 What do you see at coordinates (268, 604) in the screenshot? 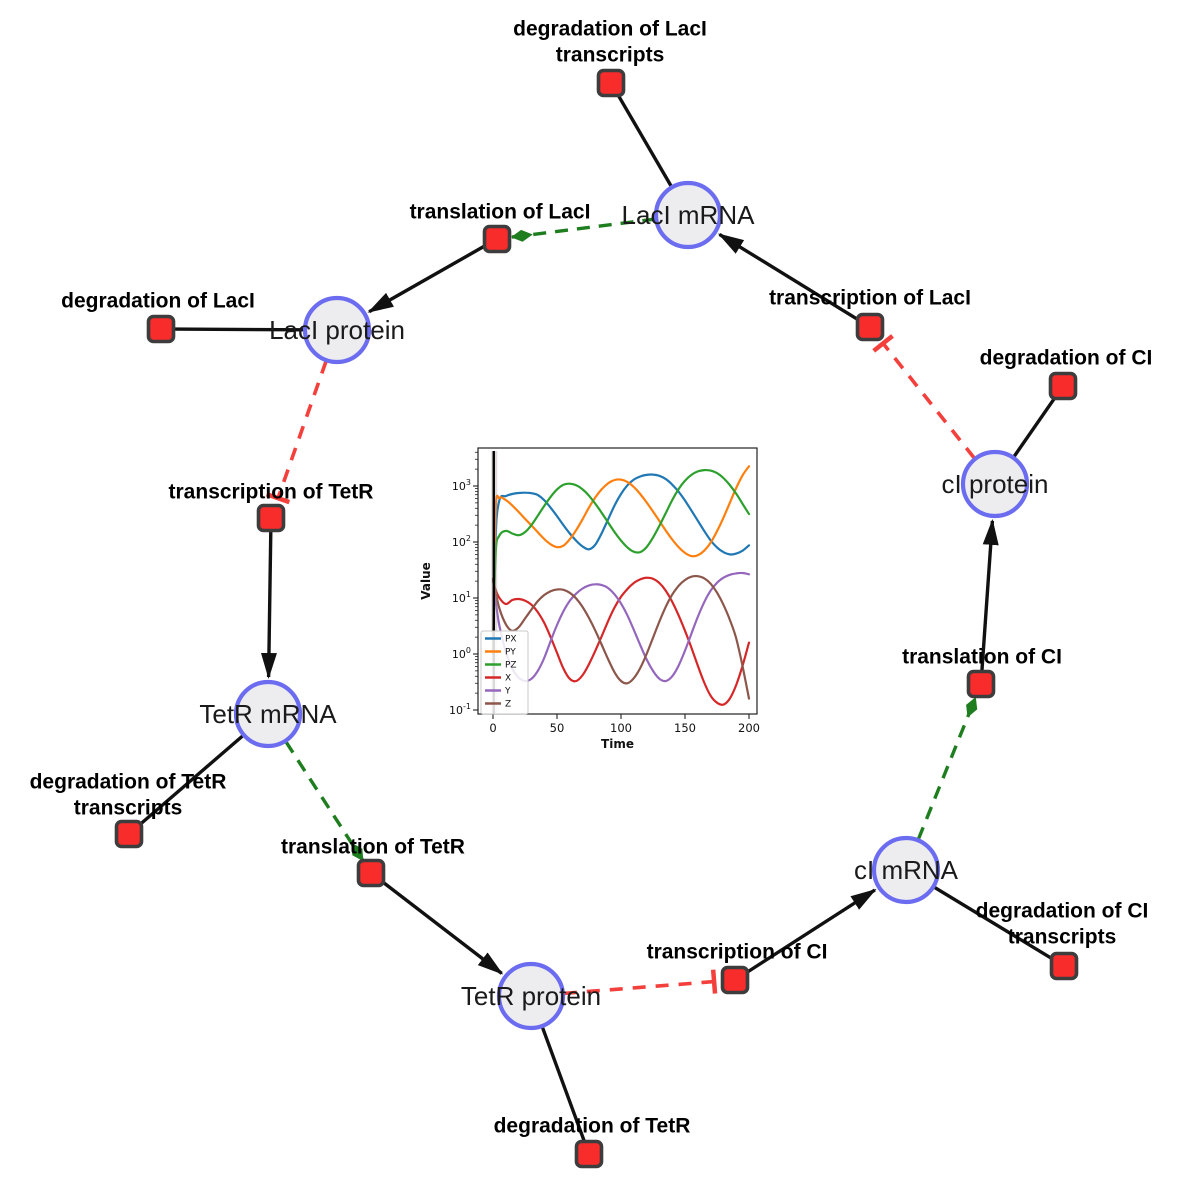
I see `edge-production-transcription-tetr-tetr-mrna` at bounding box center [268, 604].